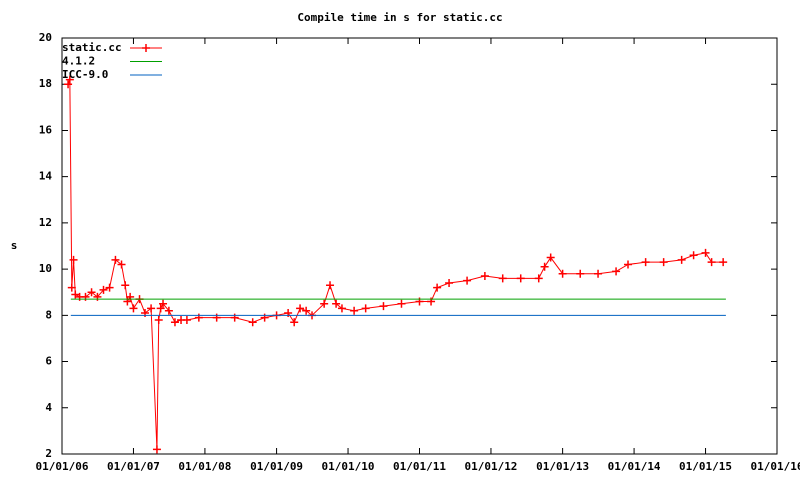 The image size is (800, 480). I want to click on x-tick-label: 01/01/13, so click(562, 466).